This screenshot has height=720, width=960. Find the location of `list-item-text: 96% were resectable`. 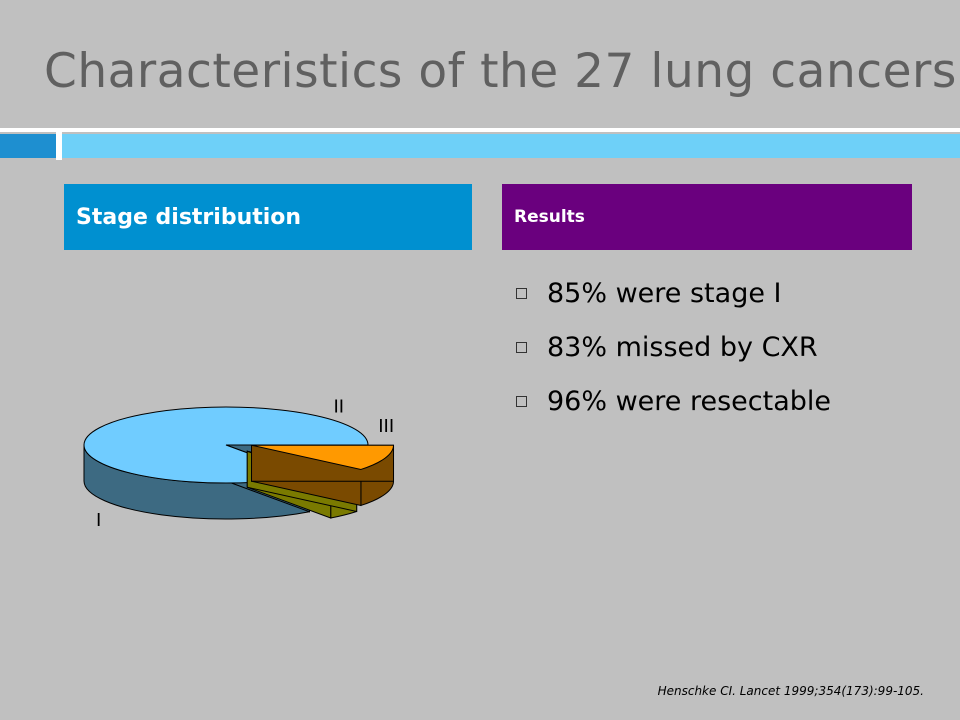

list-item-text: 96% were resectable is located at coordinates (689, 401).